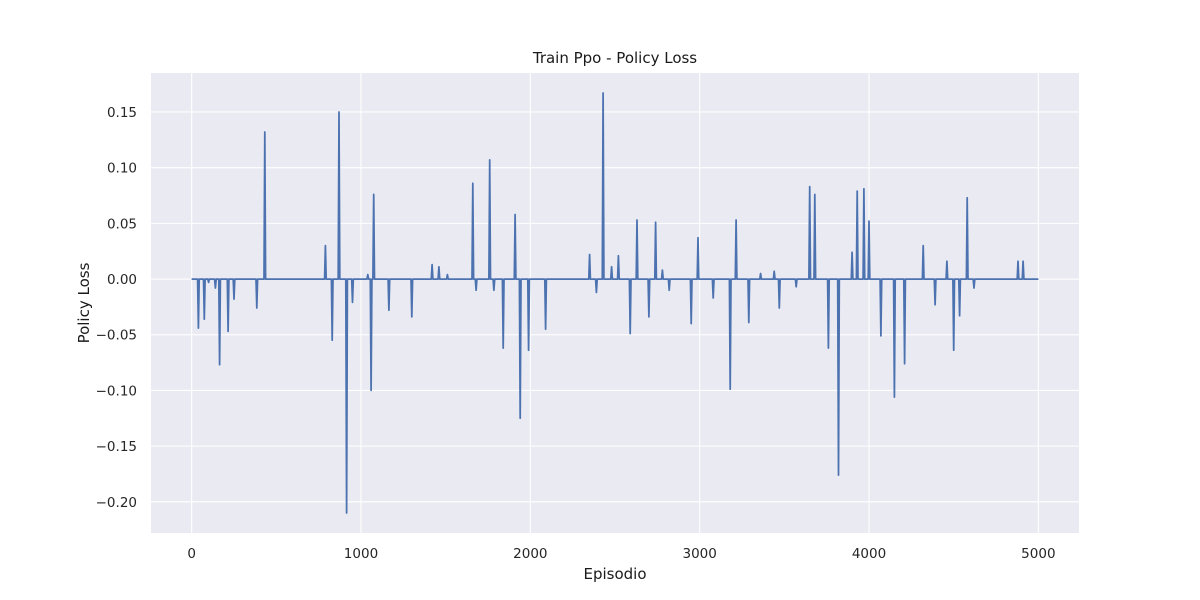  Describe the element at coordinates (361, 554) in the screenshot. I see `x-tick-label: 1000` at that location.